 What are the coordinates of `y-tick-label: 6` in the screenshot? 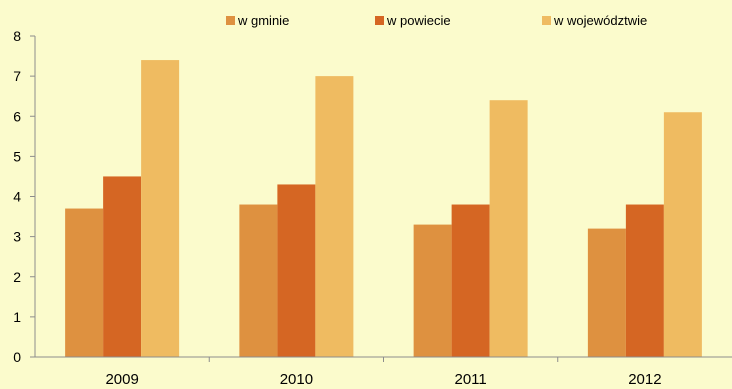 It's located at (17, 116).